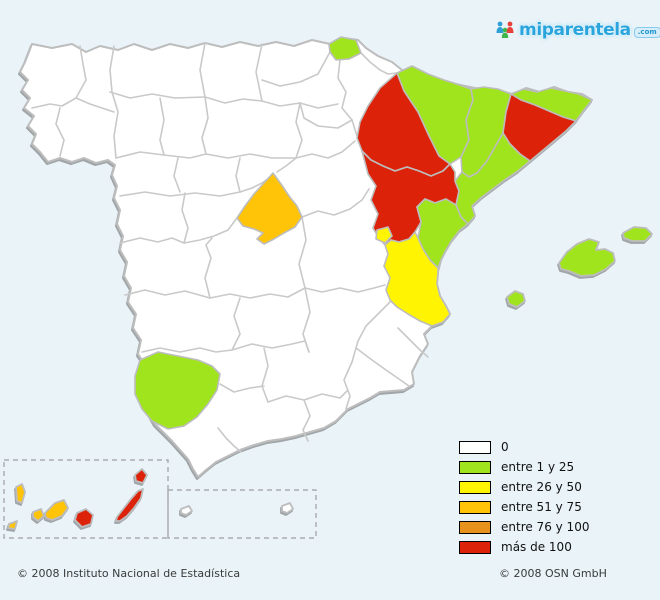  I want to click on region-menorca, so click(637, 234).